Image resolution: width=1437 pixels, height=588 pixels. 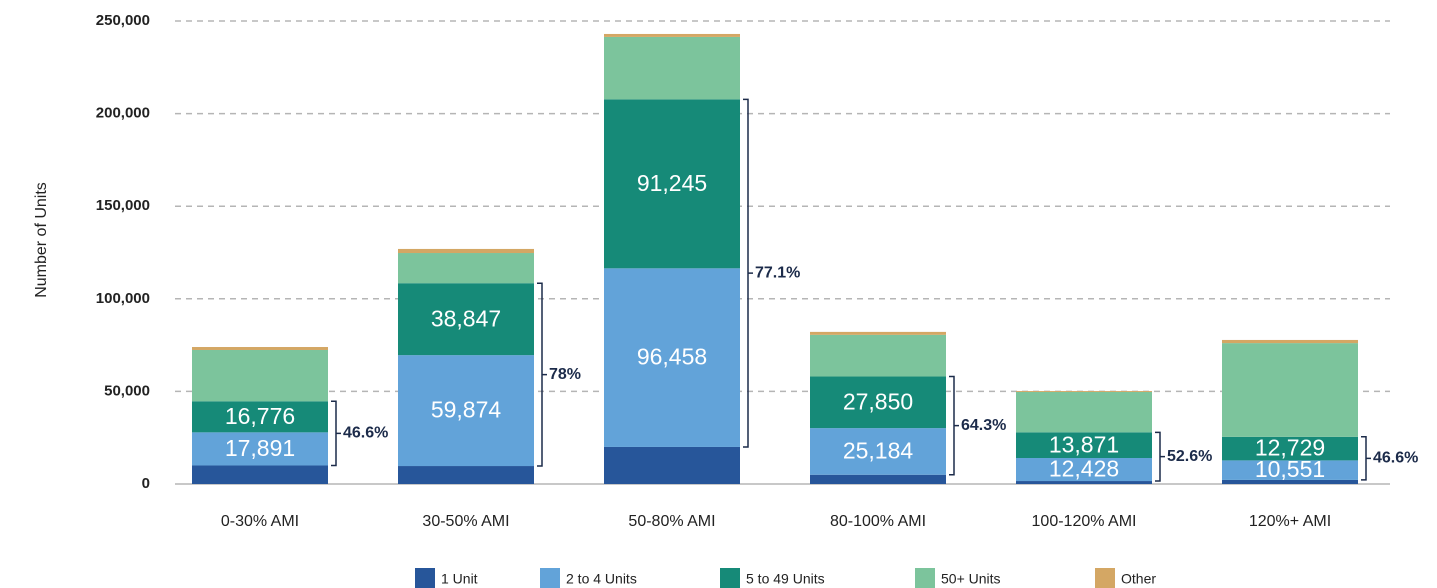 I want to click on value-label: 13,871, so click(x=1084, y=444).